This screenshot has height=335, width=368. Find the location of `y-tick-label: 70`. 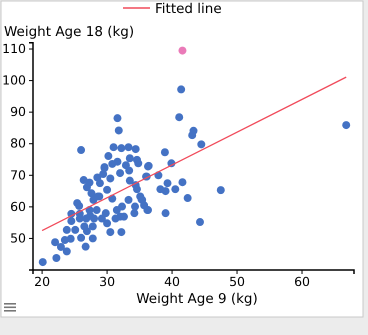

y-tick-label: 70 is located at coordinates (18, 174).